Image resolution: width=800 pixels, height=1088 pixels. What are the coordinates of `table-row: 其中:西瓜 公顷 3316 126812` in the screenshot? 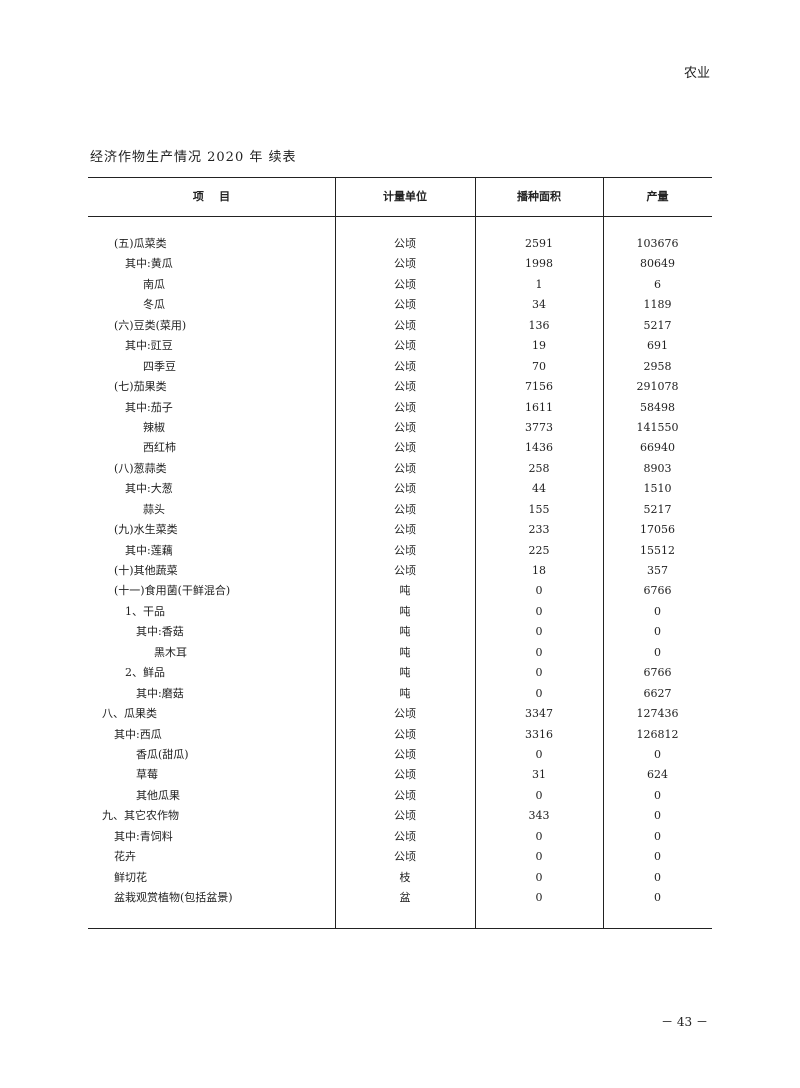 It's located at (400, 735).